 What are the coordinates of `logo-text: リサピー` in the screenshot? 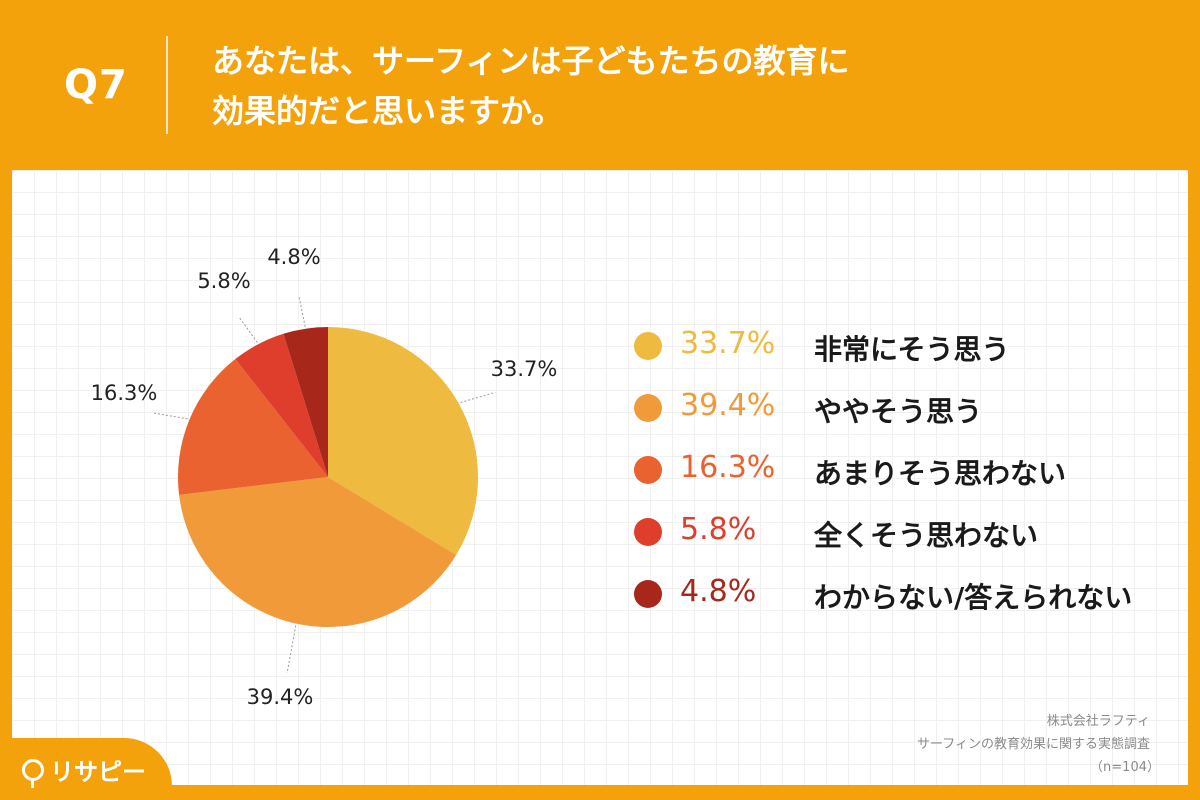 It's located at (98, 772).